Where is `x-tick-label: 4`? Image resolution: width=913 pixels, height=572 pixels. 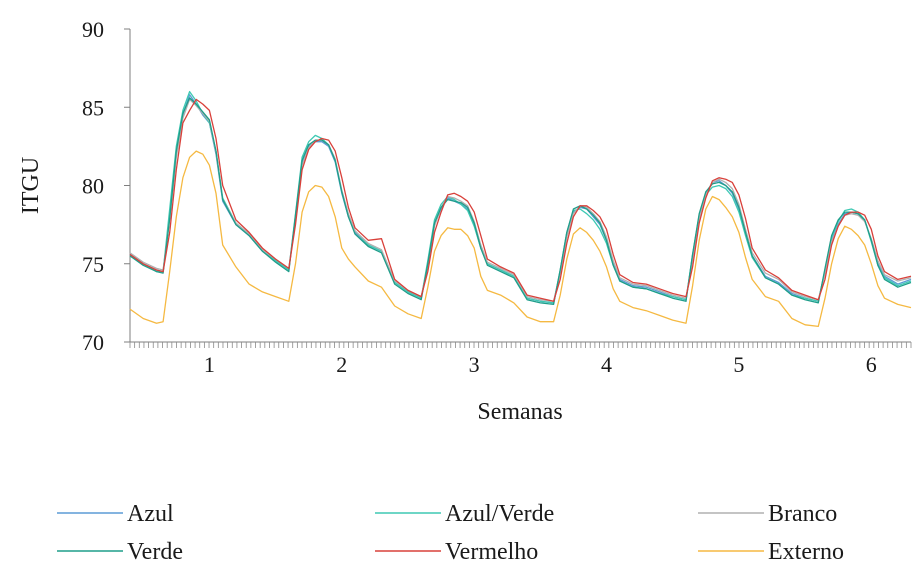
x-tick-label: 4 is located at coordinates (606, 364).